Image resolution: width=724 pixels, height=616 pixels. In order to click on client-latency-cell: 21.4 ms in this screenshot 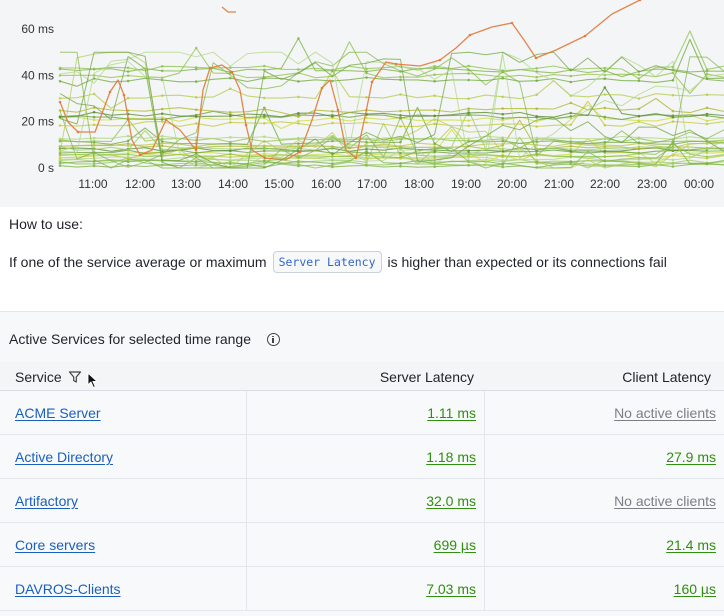, I will do `click(604, 545)`.